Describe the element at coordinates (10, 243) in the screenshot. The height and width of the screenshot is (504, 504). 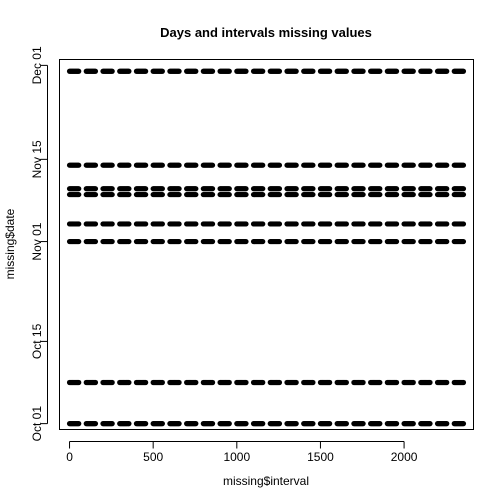
I see `y-axis-label: missing$date` at that location.